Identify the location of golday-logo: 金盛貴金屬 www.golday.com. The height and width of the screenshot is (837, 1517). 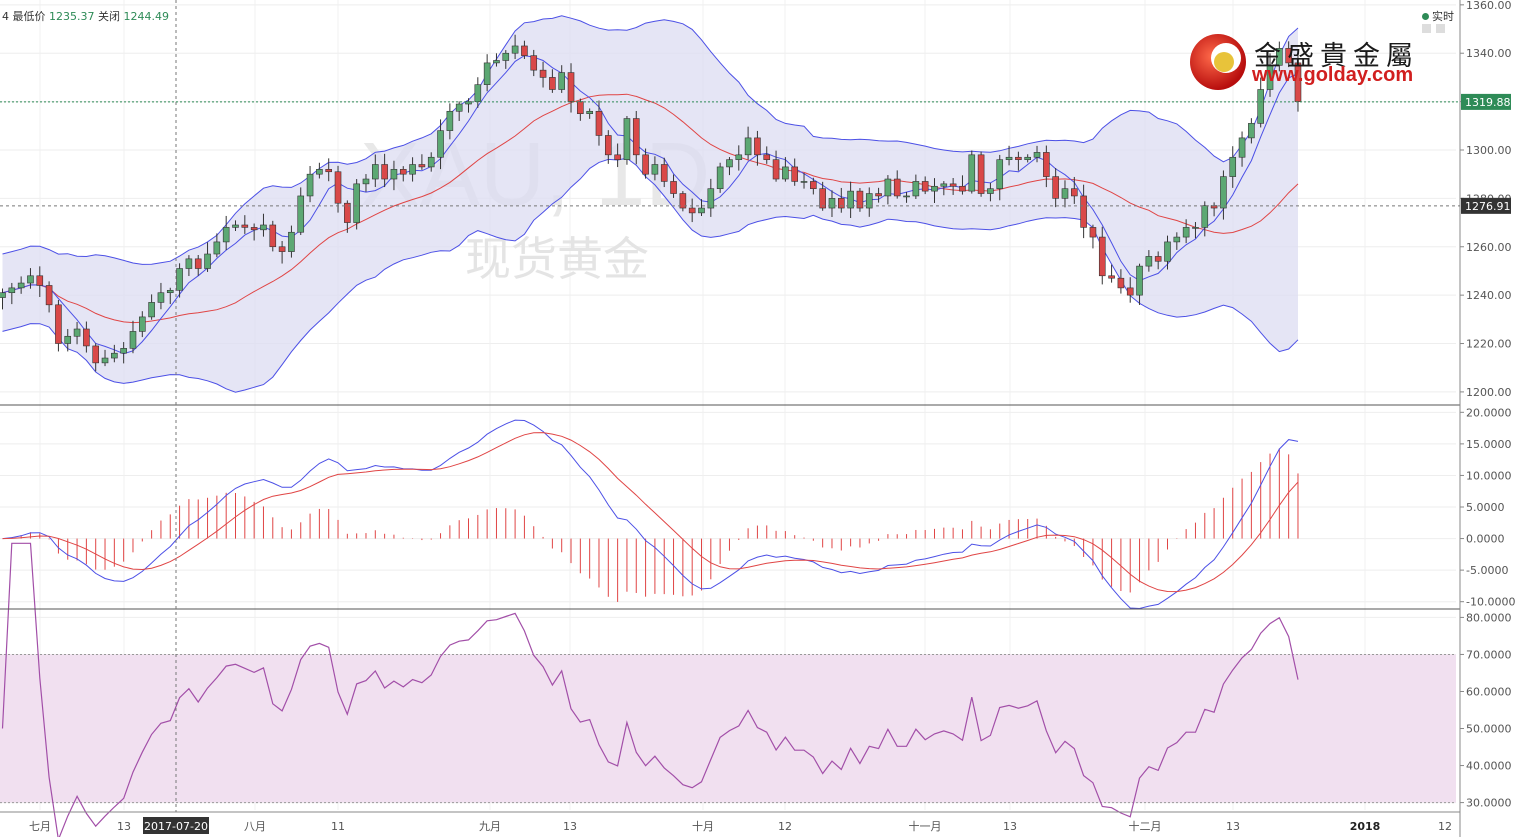
(1319, 65).